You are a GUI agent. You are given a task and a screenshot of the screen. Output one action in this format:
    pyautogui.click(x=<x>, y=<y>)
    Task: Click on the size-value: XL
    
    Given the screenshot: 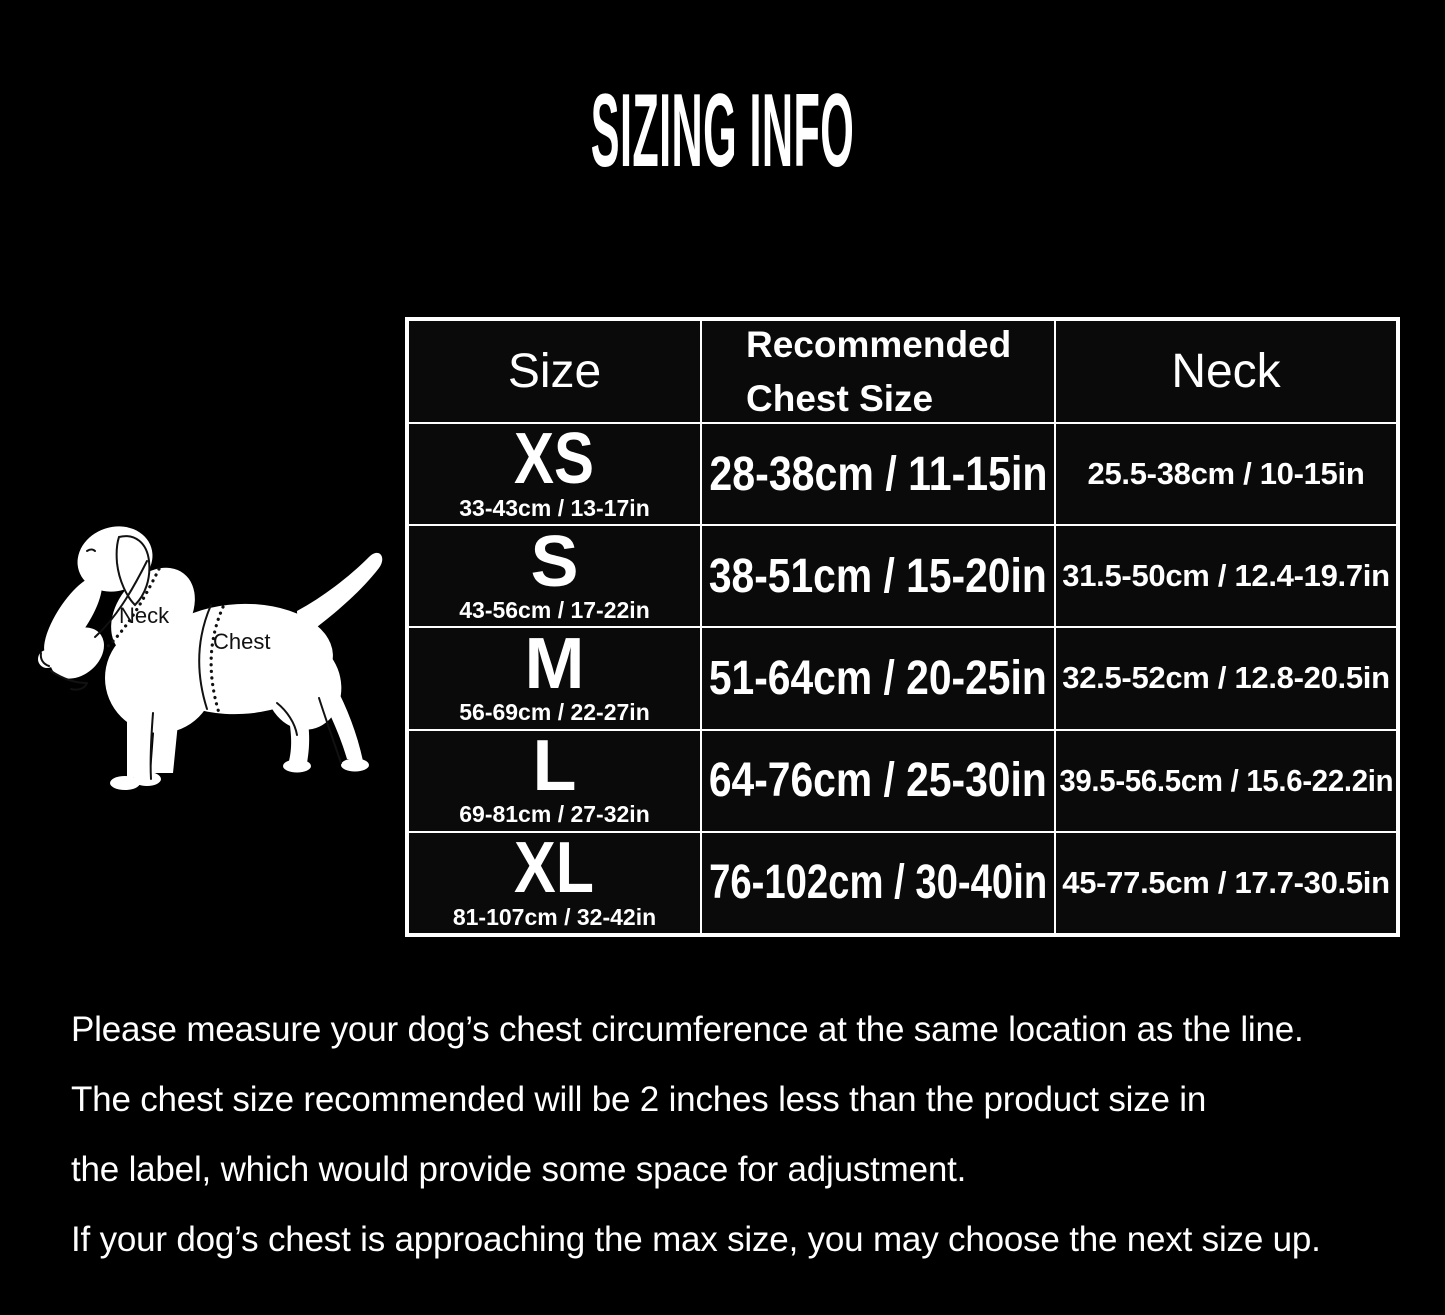 What is the action you would take?
    pyautogui.click(x=554, y=870)
    